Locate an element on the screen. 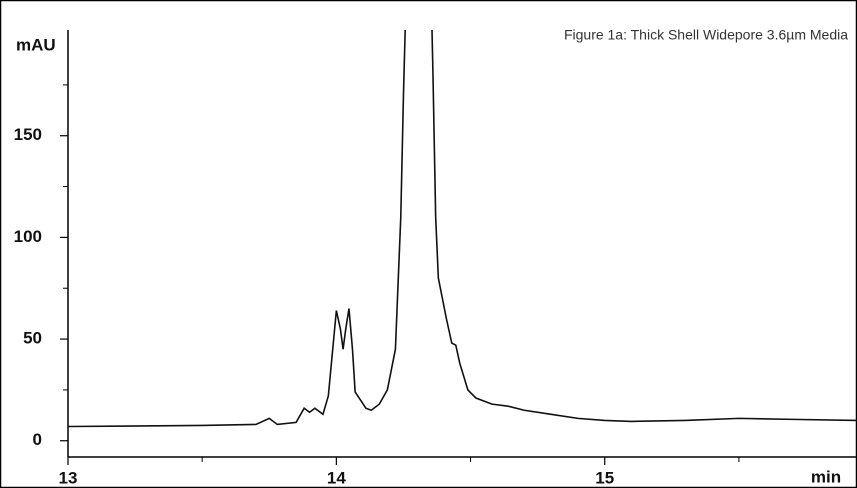 This screenshot has height=488, width=857. x-axis-label: min is located at coordinates (826, 476).